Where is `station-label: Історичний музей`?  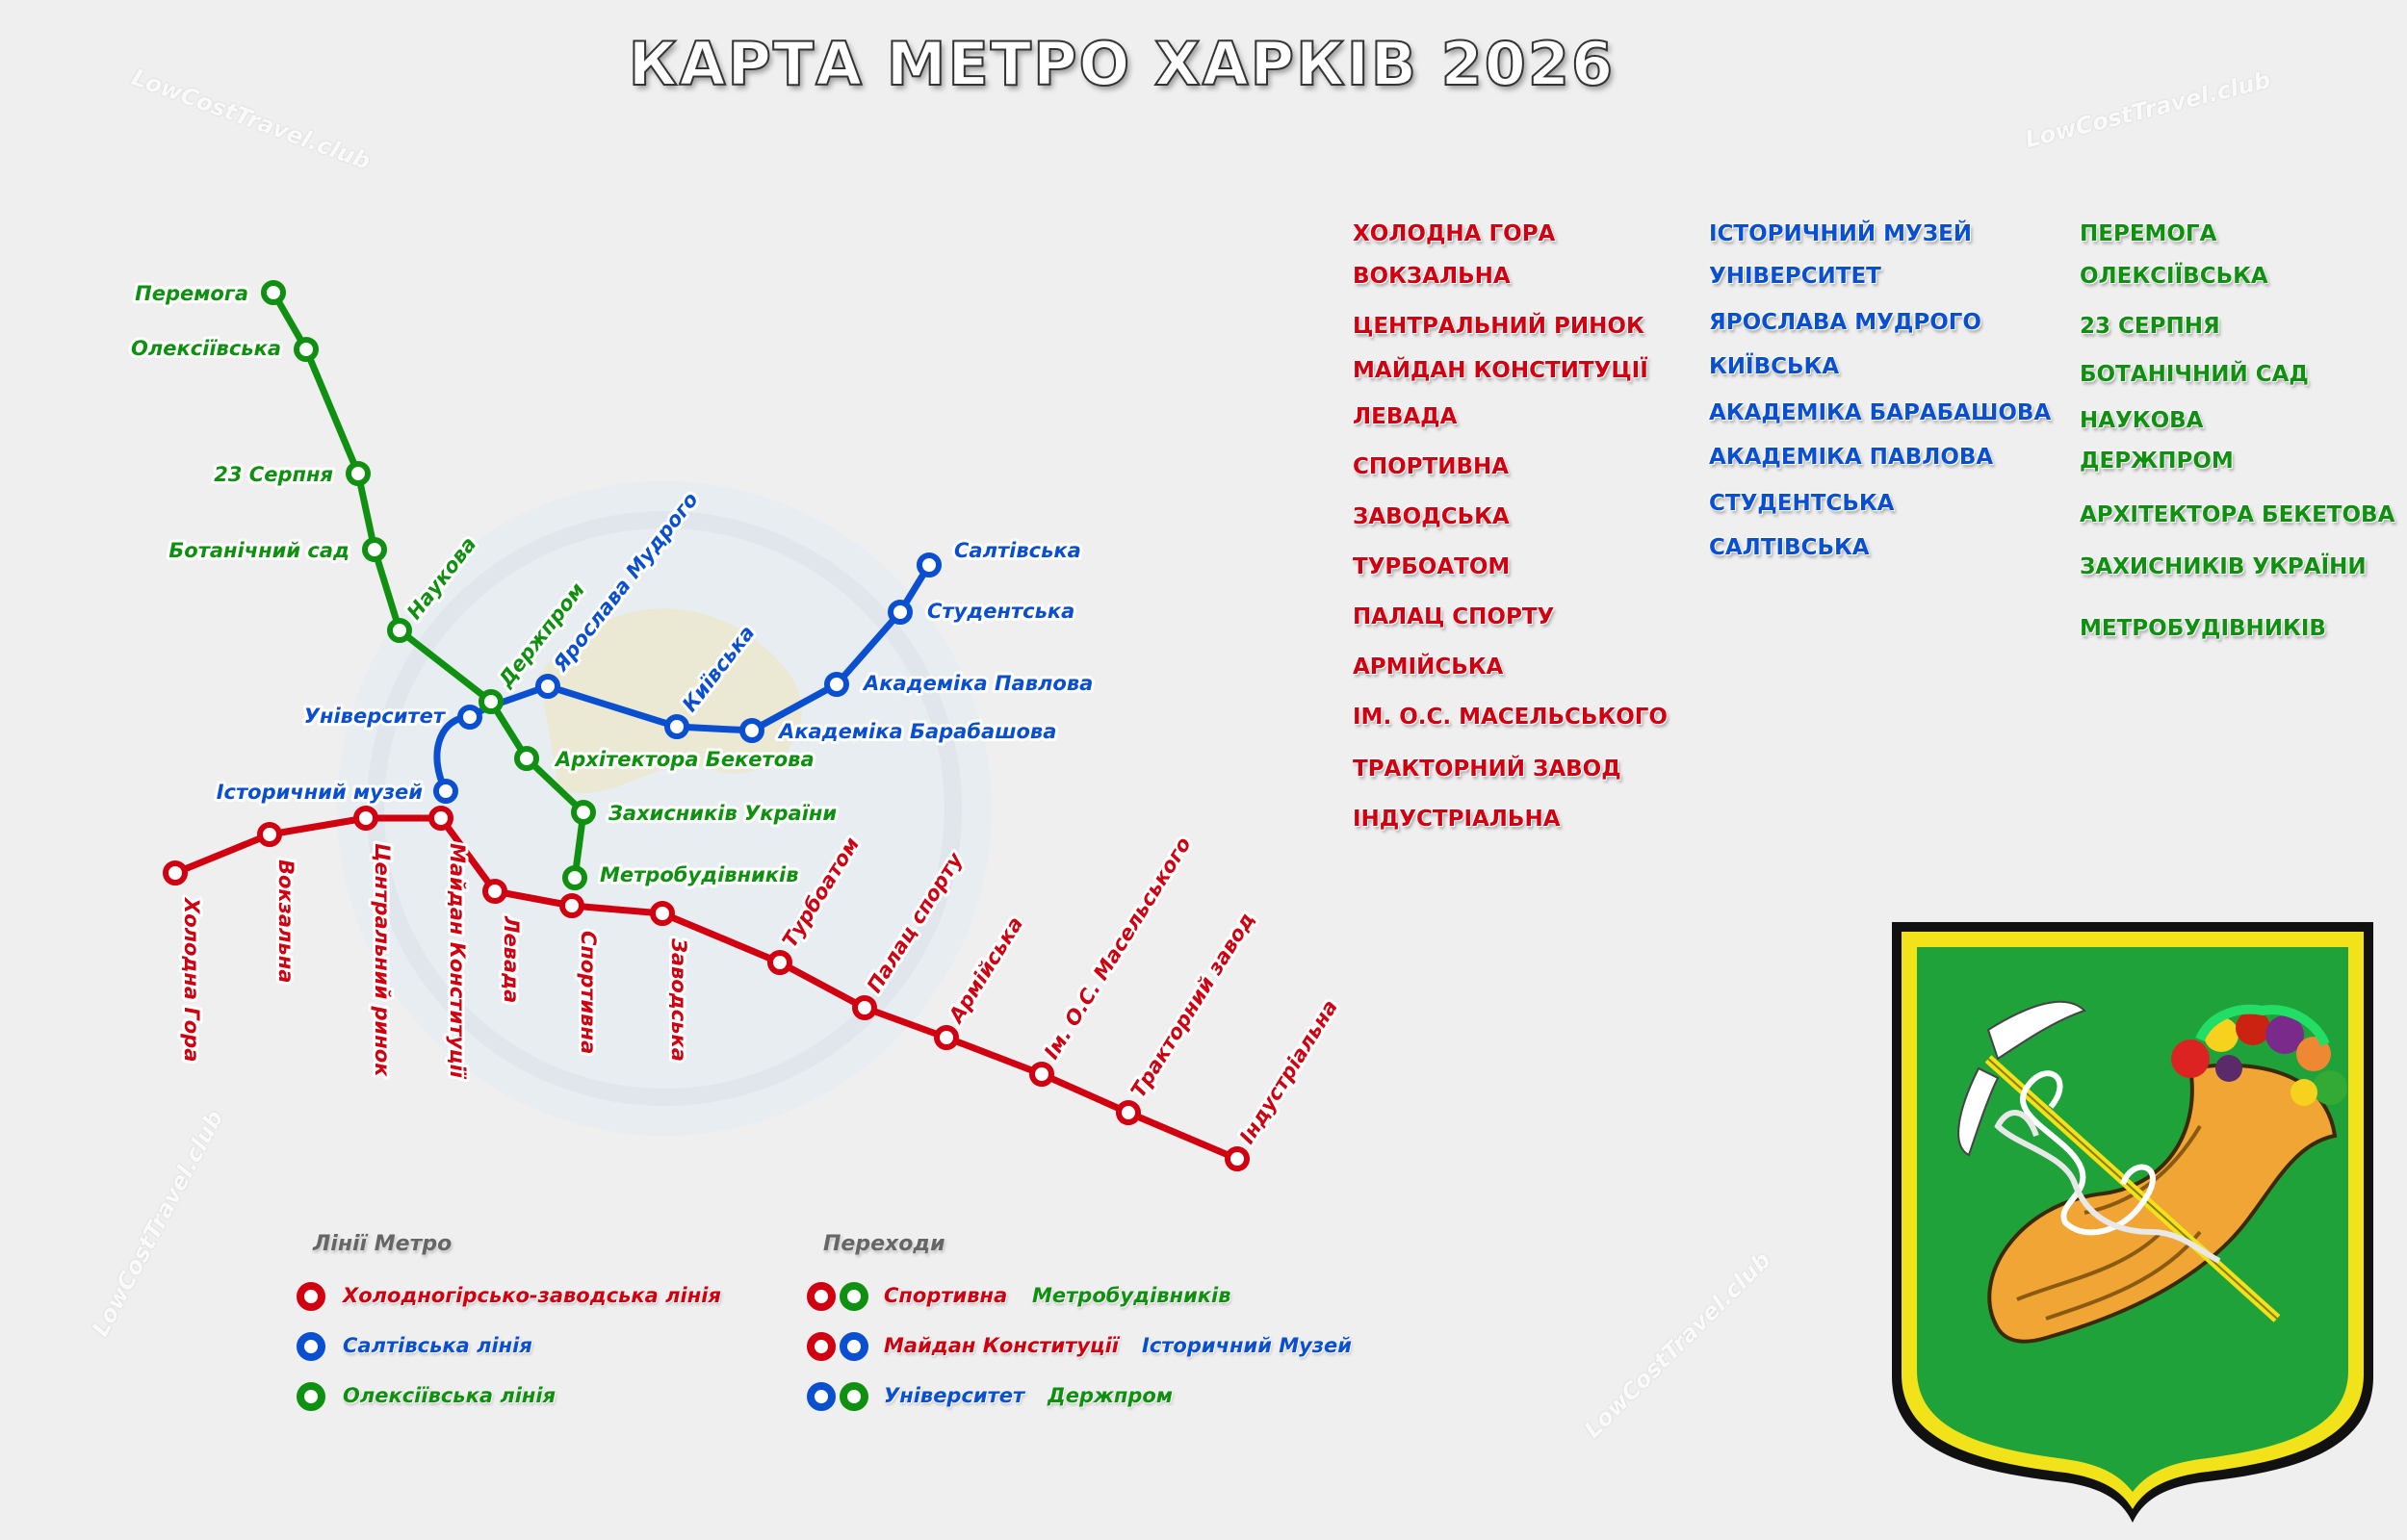 station-label: Історичний музей is located at coordinates (320, 792).